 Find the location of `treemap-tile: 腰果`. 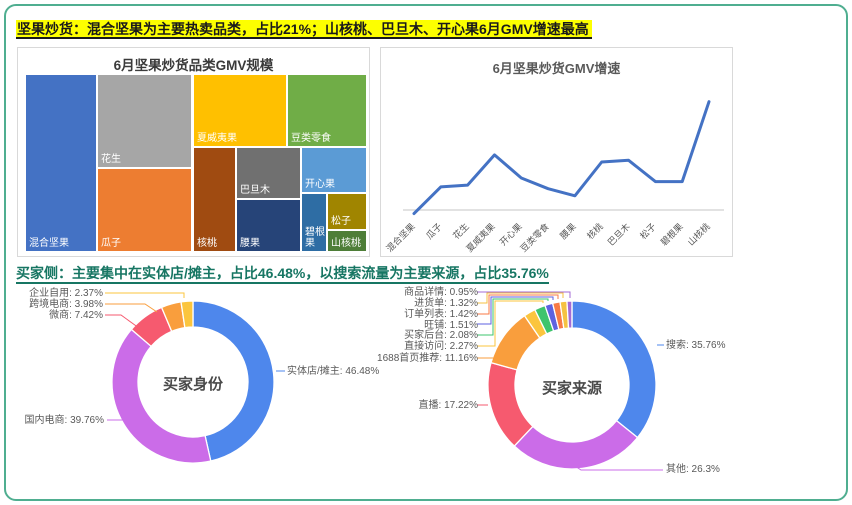

treemap-tile: 腰果 is located at coordinates (268, 225).